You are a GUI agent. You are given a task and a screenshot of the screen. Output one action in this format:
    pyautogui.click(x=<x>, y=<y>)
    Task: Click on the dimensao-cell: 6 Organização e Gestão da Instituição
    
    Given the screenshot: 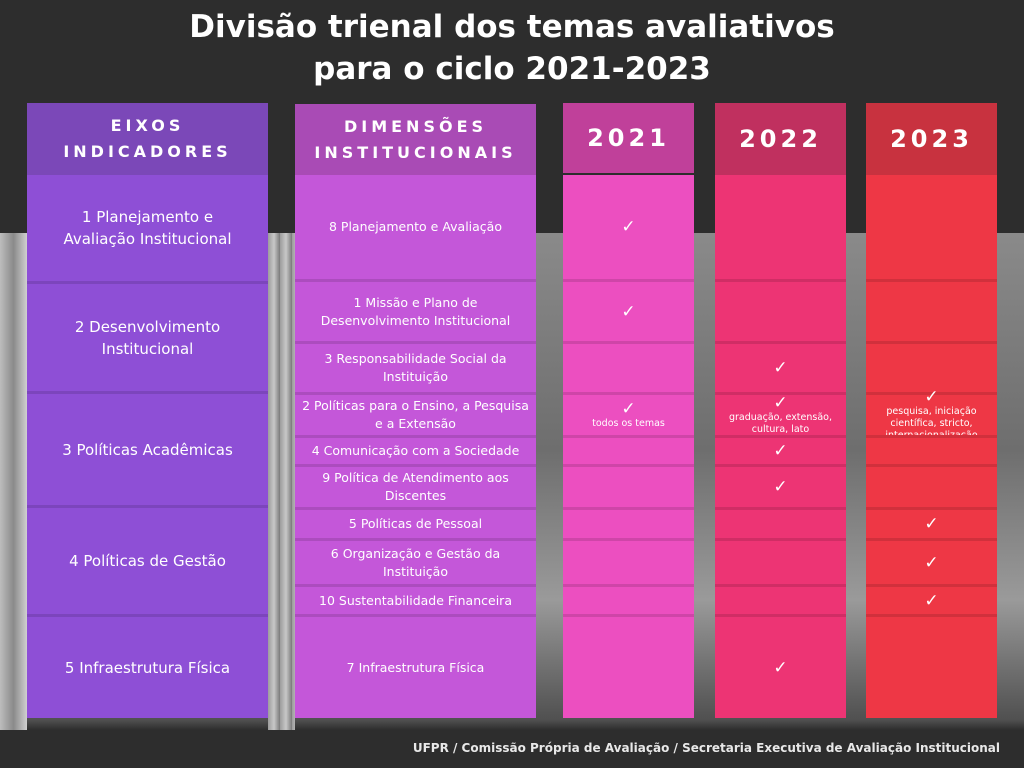 What is the action you would take?
    pyautogui.click(x=415, y=561)
    